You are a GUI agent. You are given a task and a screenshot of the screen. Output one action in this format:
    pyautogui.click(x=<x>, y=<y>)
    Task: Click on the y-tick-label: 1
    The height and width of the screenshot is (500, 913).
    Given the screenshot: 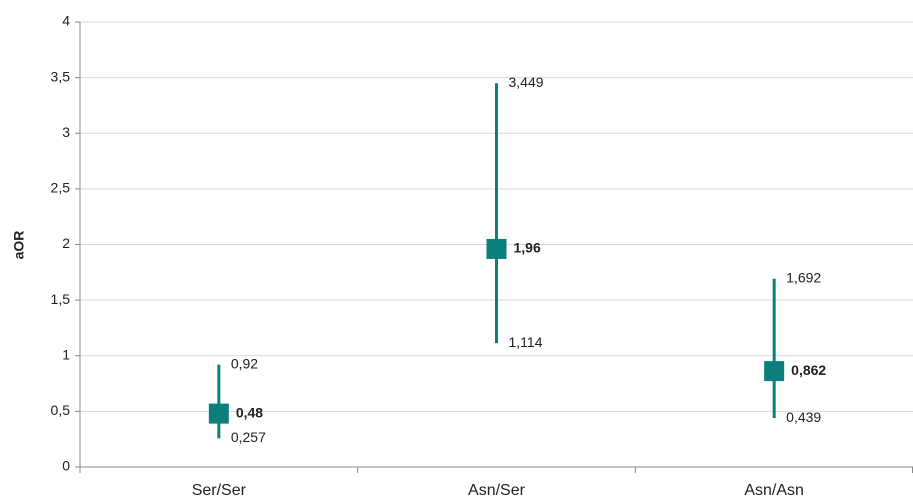 What is the action you would take?
    pyautogui.click(x=66, y=354)
    